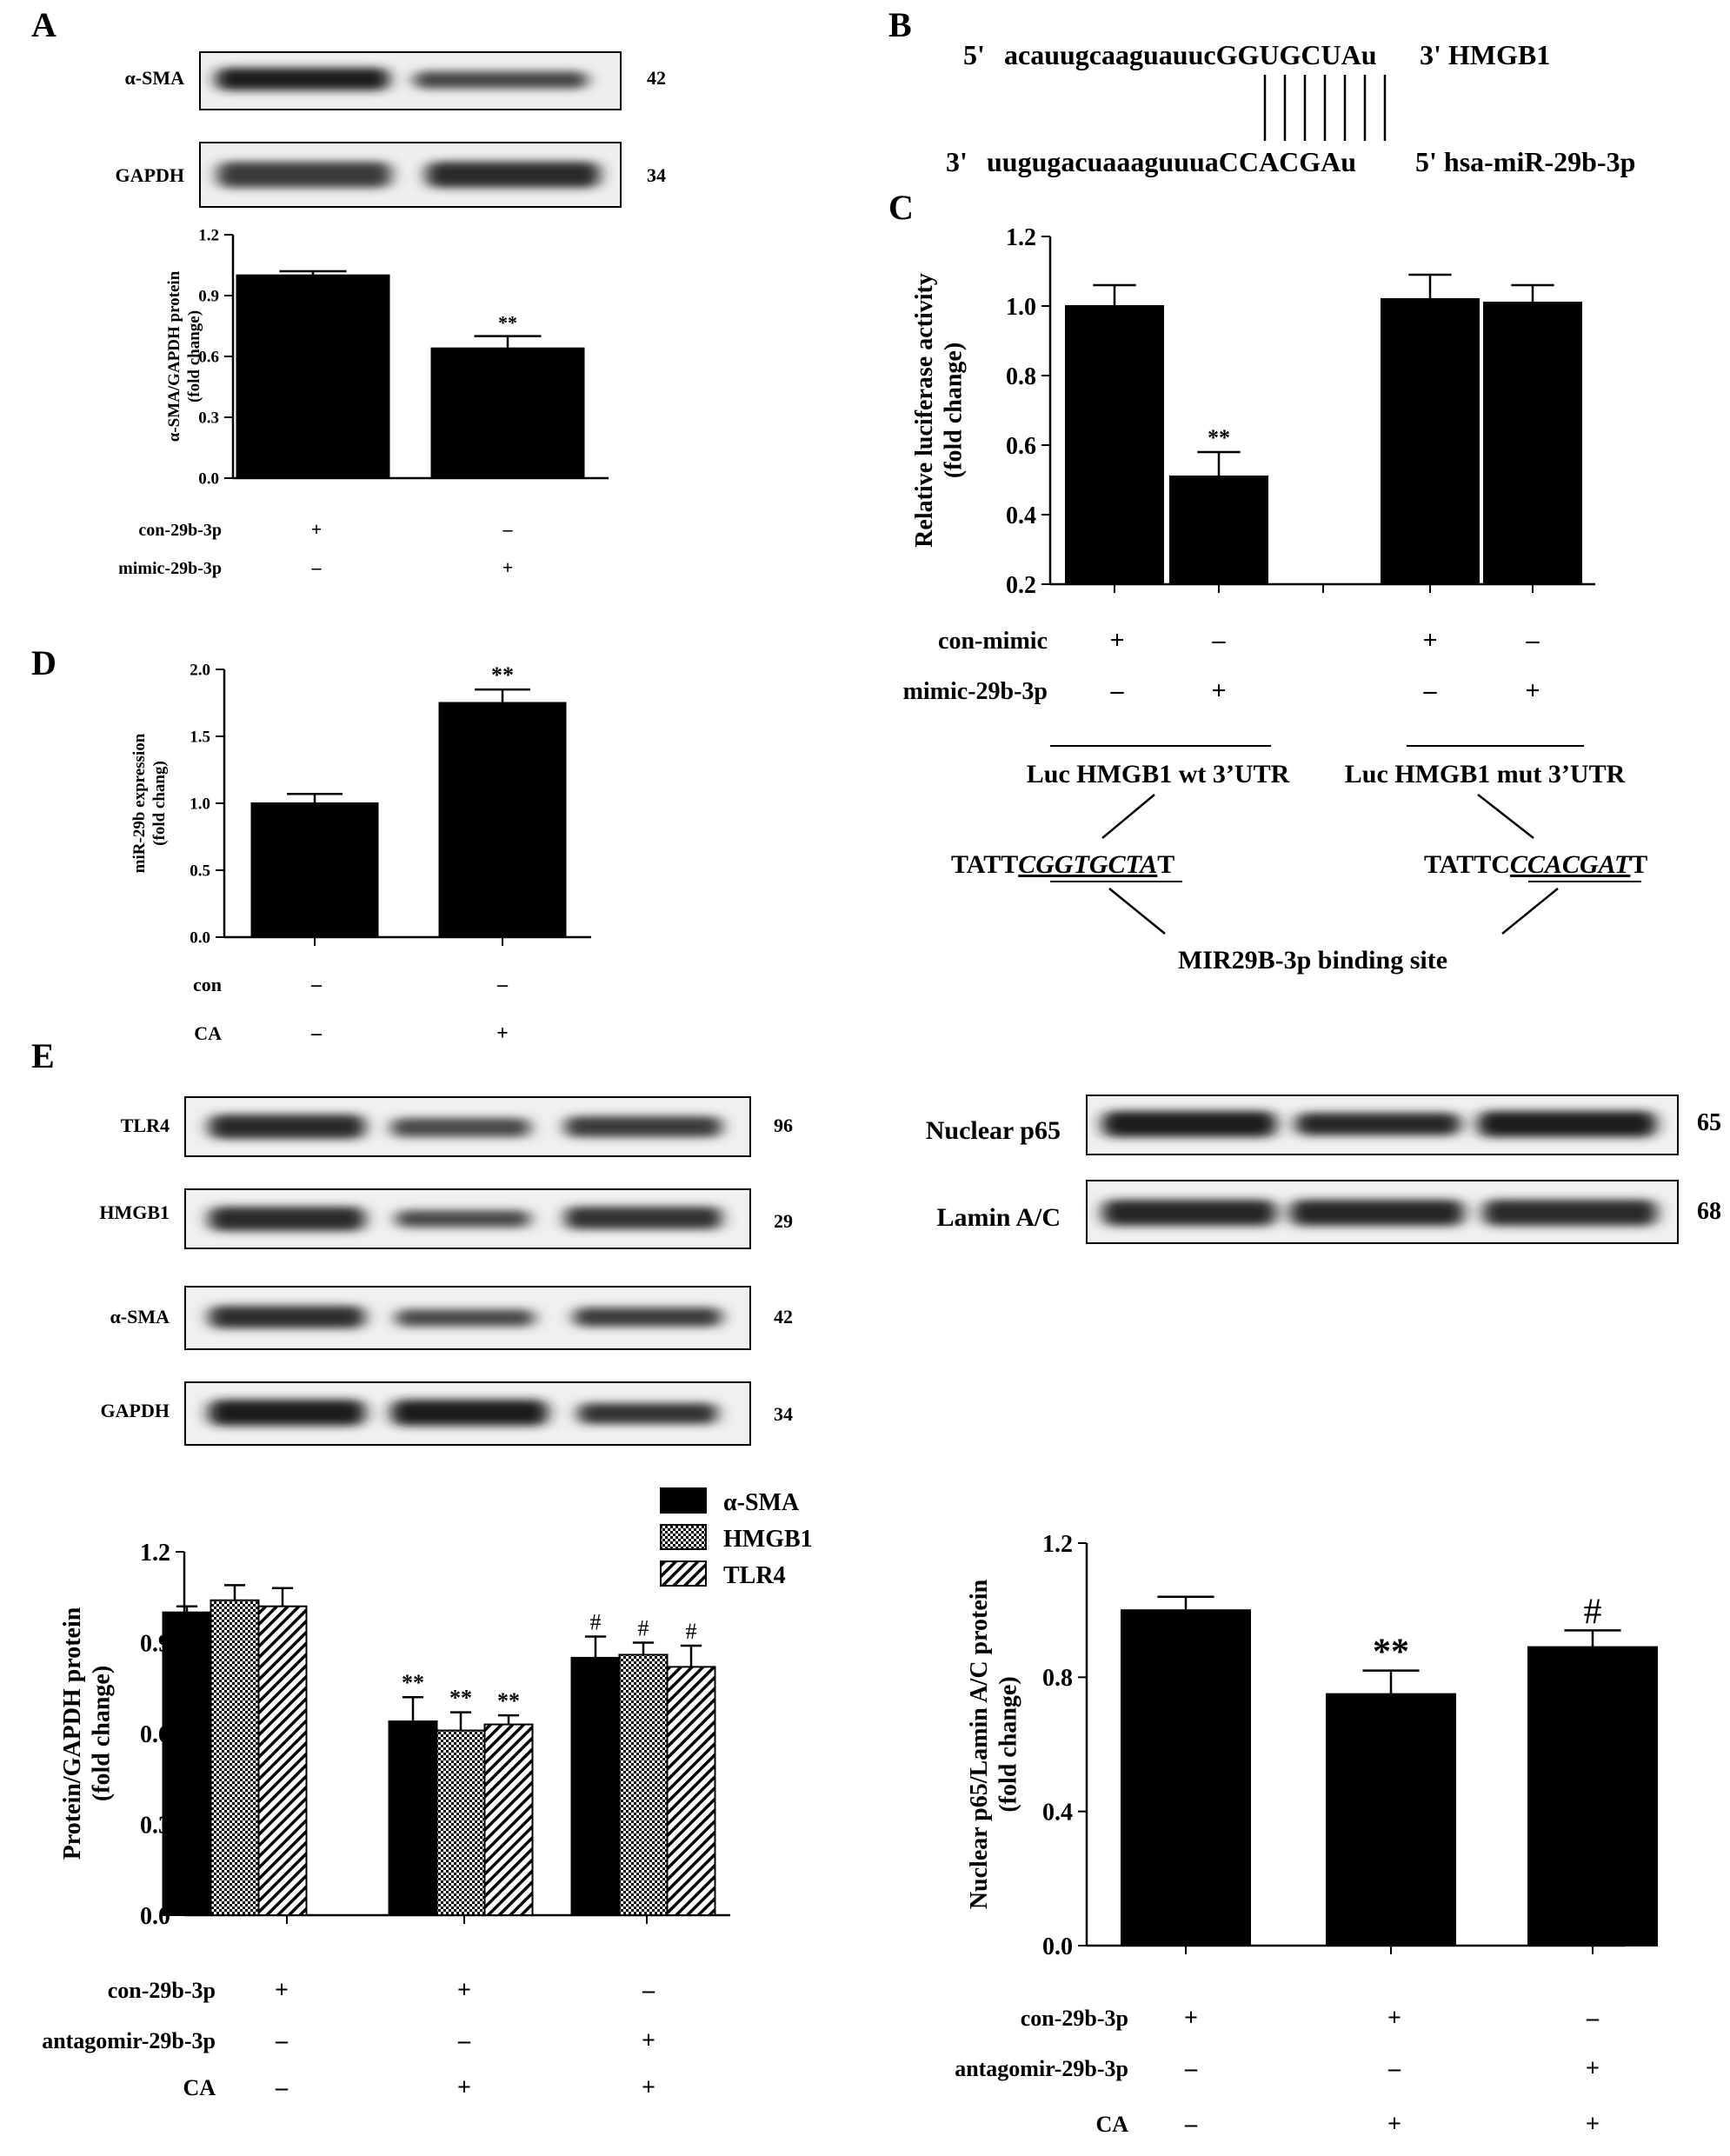  Describe the element at coordinates (162, 1991) in the screenshot. I see `condition-label: con-29b-3p` at that location.